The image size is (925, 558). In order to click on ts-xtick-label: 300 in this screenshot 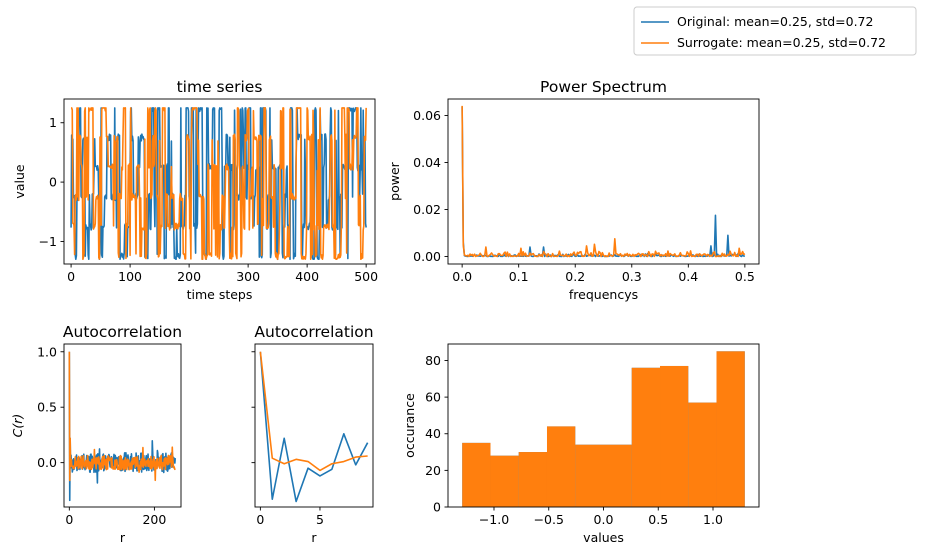, I will do `click(248, 276)`.